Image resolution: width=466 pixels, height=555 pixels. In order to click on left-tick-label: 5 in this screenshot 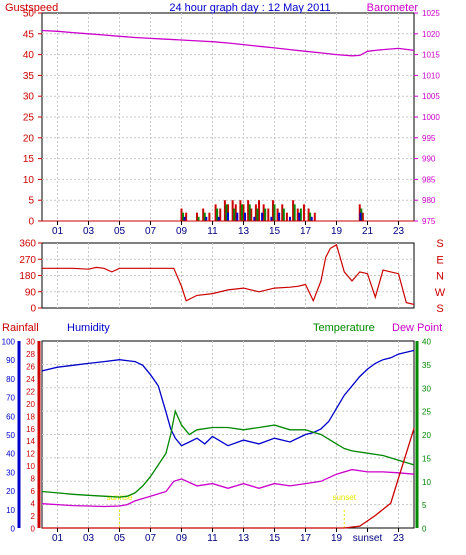, I will do `click(31, 201)`.